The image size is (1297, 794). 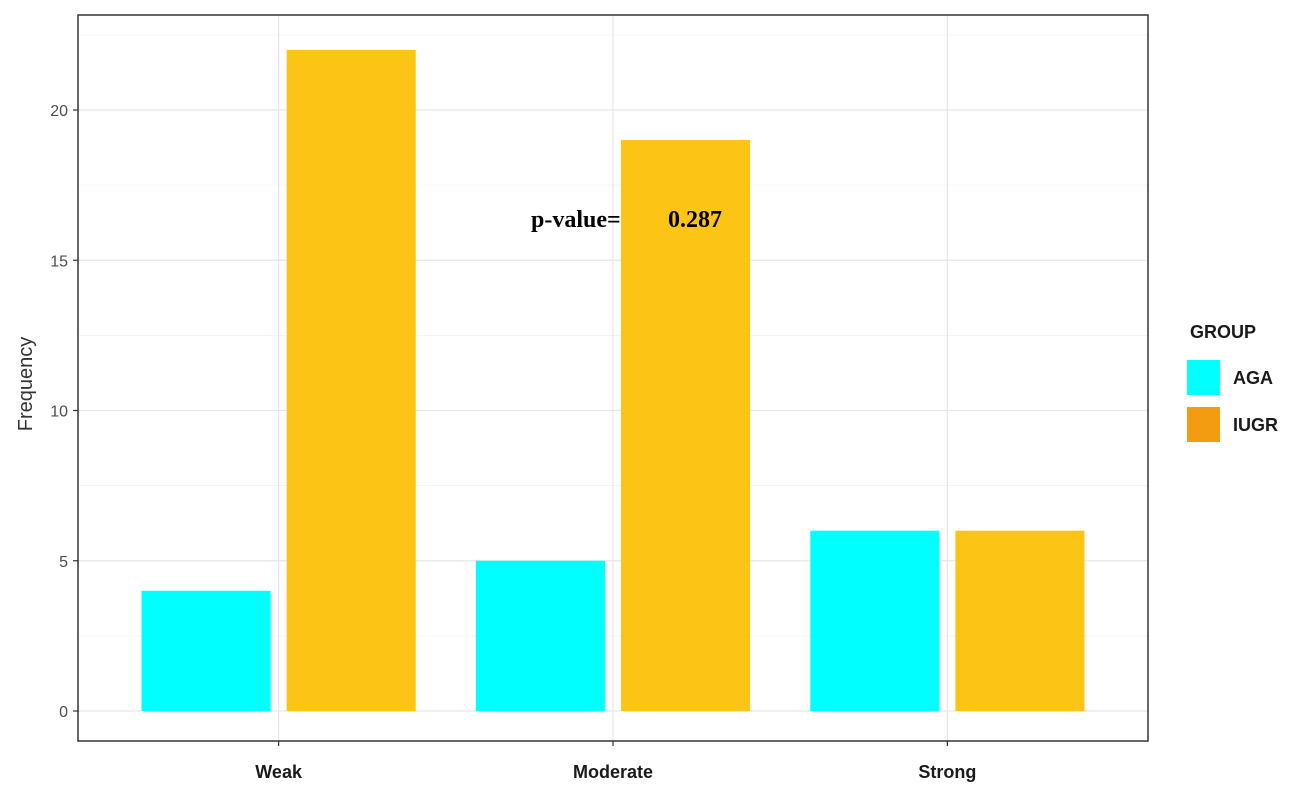 What do you see at coordinates (63, 562) in the screenshot?
I see `y-tick-label: 5` at bounding box center [63, 562].